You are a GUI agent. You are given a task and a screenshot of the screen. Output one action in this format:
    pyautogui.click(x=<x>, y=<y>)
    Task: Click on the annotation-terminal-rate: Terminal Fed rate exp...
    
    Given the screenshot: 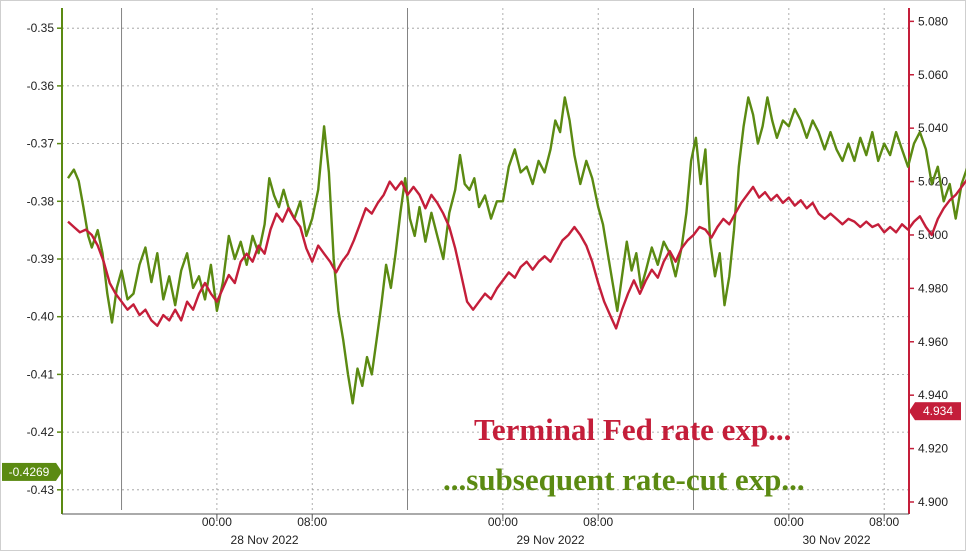 What is the action you would take?
    pyautogui.click(x=632, y=429)
    